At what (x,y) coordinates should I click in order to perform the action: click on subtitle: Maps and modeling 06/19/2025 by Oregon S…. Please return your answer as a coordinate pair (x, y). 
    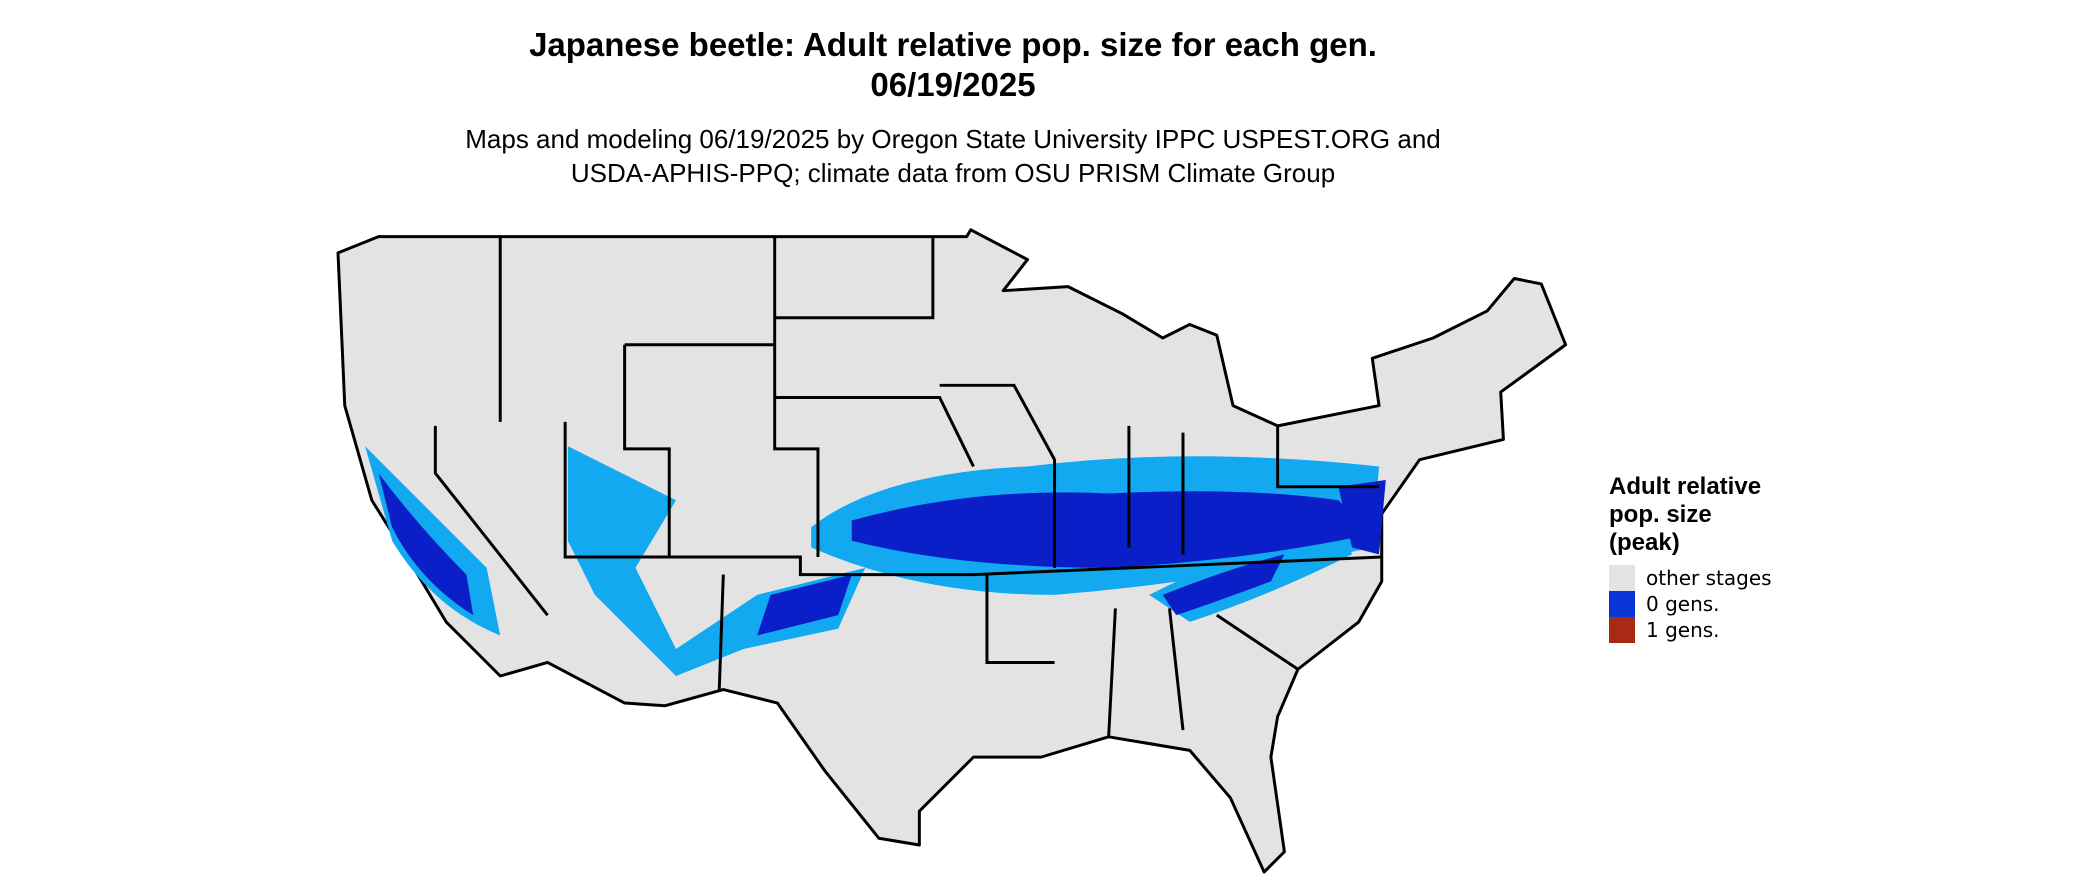
    Looking at the image, I should click on (953, 139).